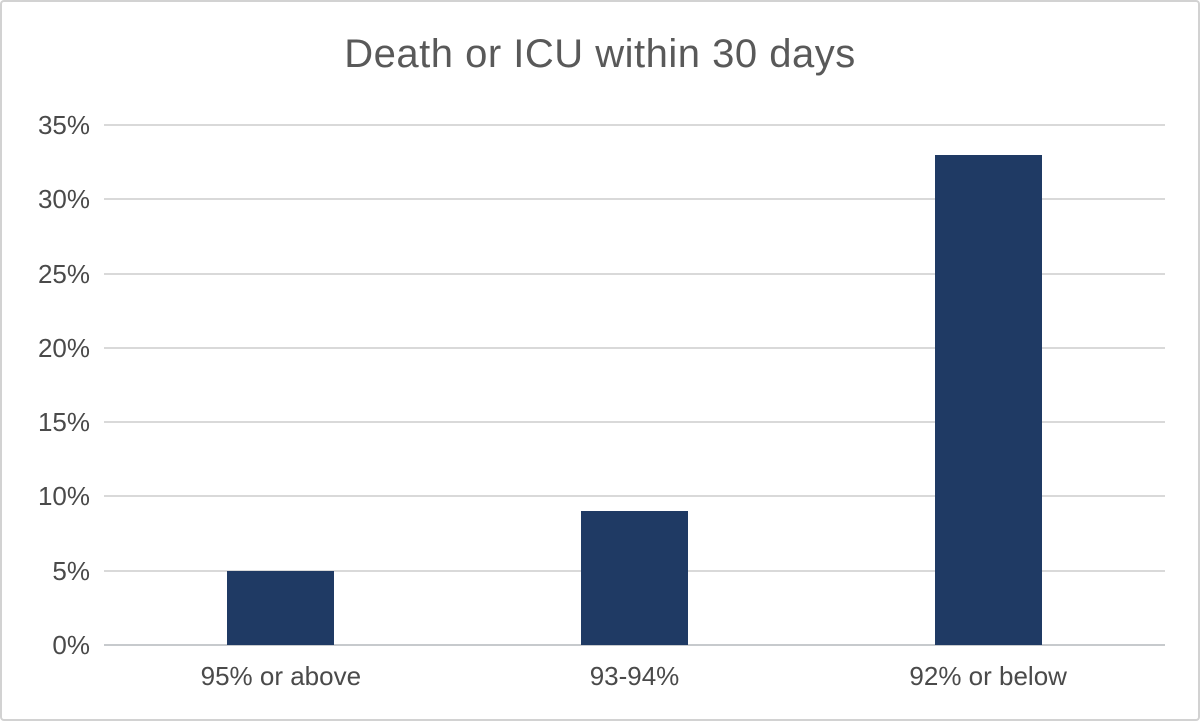 Image resolution: width=1200 pixels, height=721 pixels. What do you see at coordinates (281, 607) in the screenshot?
I see `bar-95-or-above` at bounding box center [281, 607].